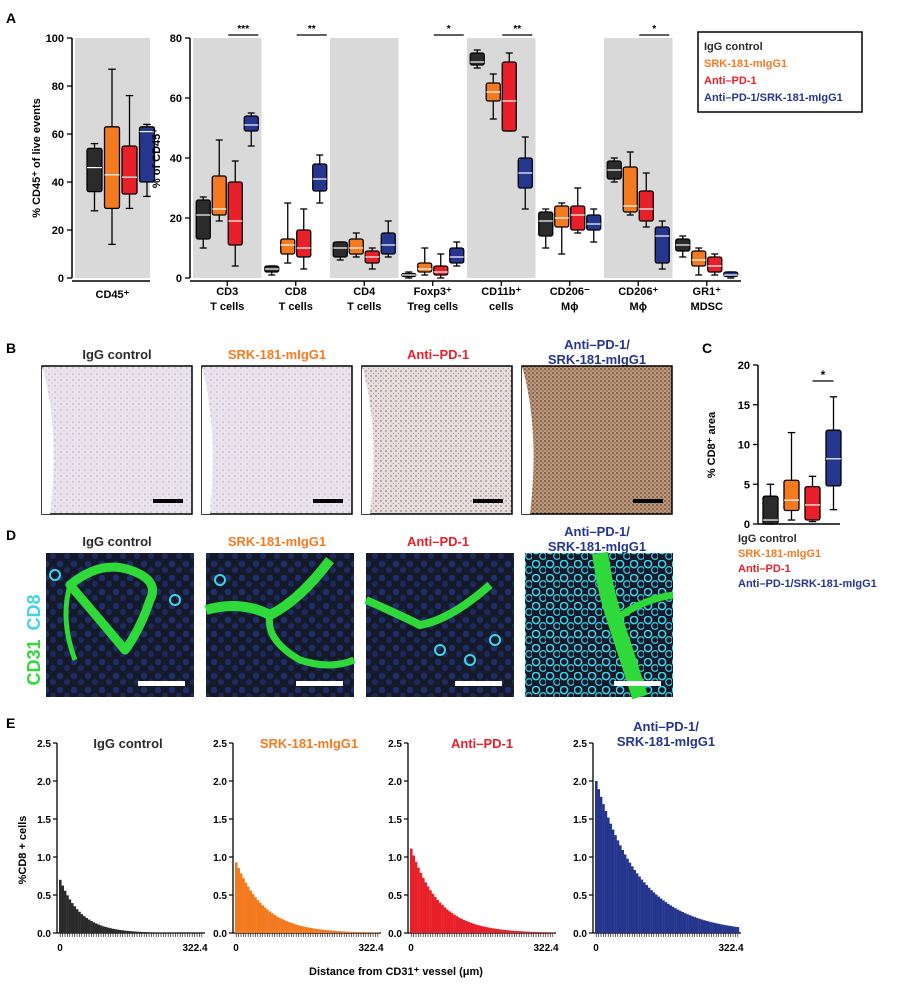 This screenshot has width=906, height=988. I want to click on y-tick-label: 100, so click(55, 39).